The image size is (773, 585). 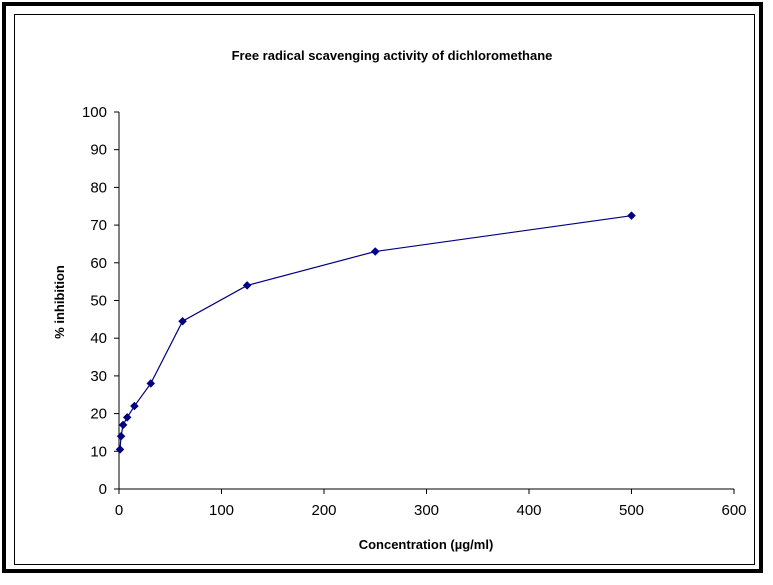 What do you see at coordinates (119, 510) in the screenshot?
I see `x-tick-label: 0` at bounding box center [119, 510].